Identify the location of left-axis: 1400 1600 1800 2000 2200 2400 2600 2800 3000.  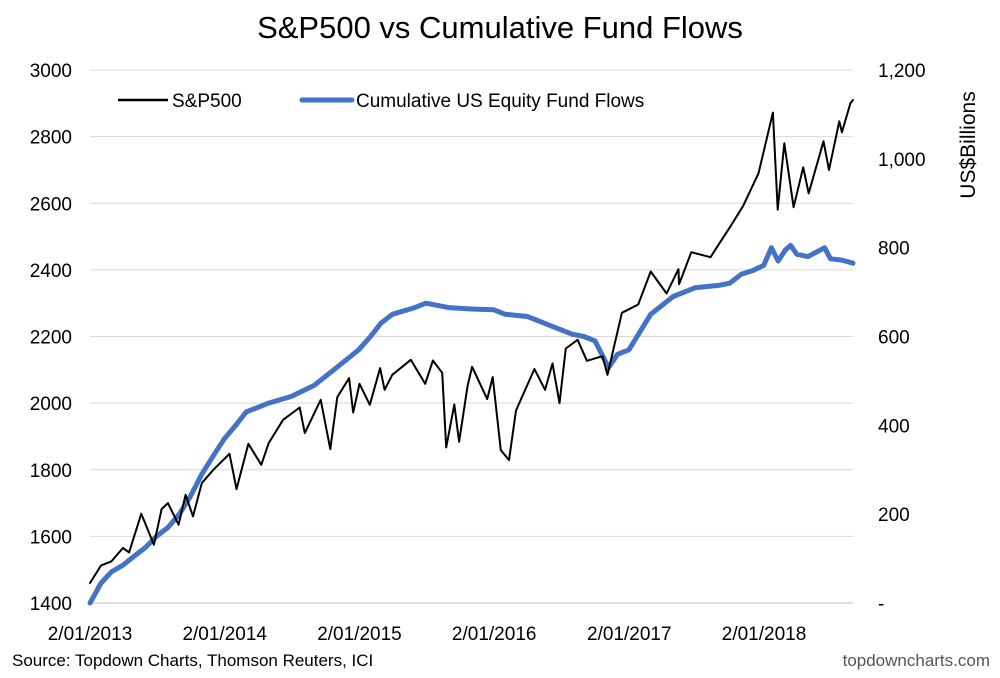
(51, 338).